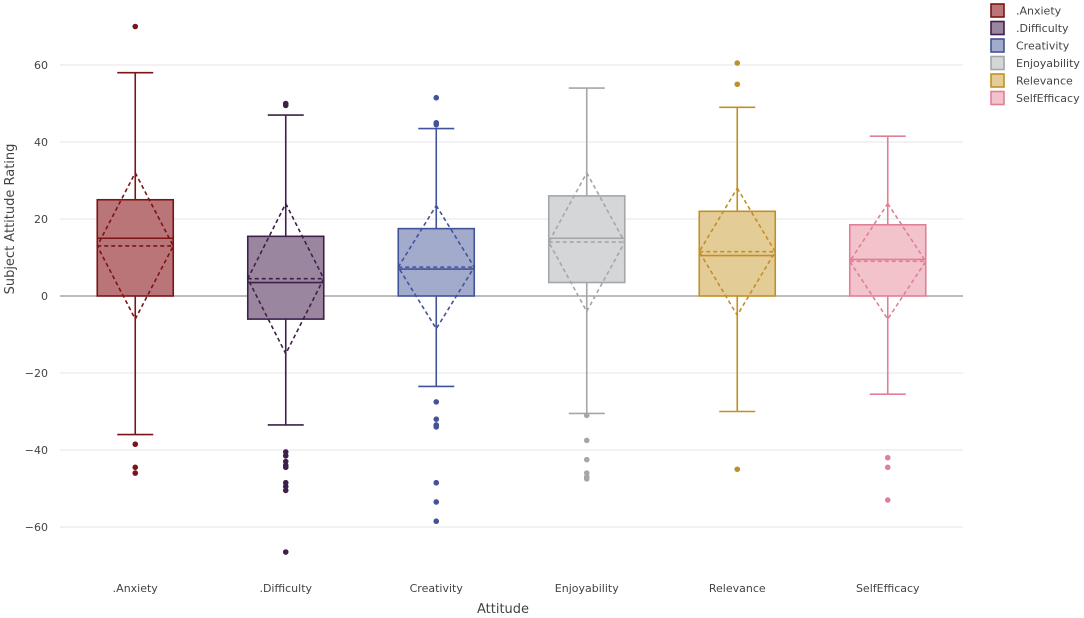 The image size is (1084, 618). I want to click on y-tick-label: −60, so click(36, 527).